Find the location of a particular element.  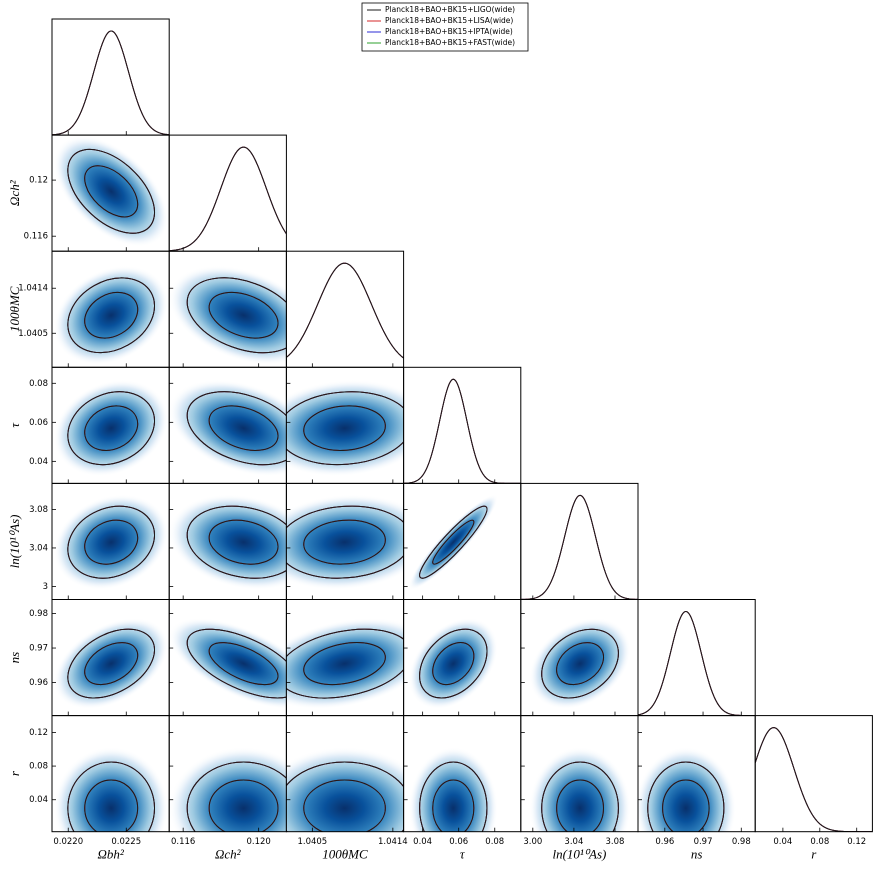

x-axis-label: 100θMC is located at coordinates (345, 854).